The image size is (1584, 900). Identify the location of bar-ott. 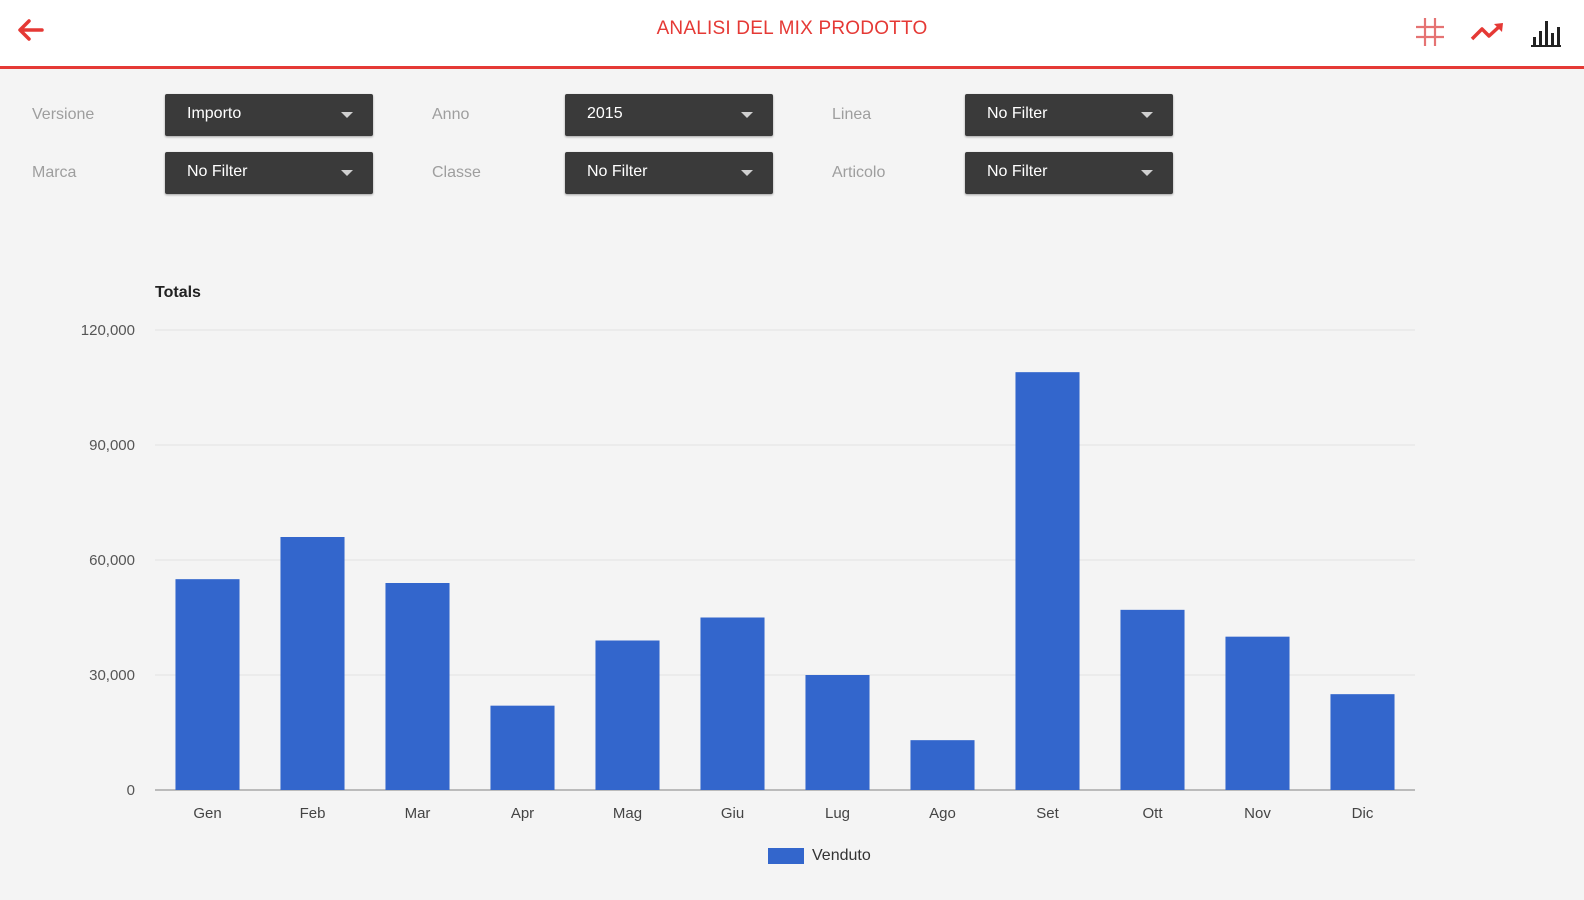
(1152, 699).